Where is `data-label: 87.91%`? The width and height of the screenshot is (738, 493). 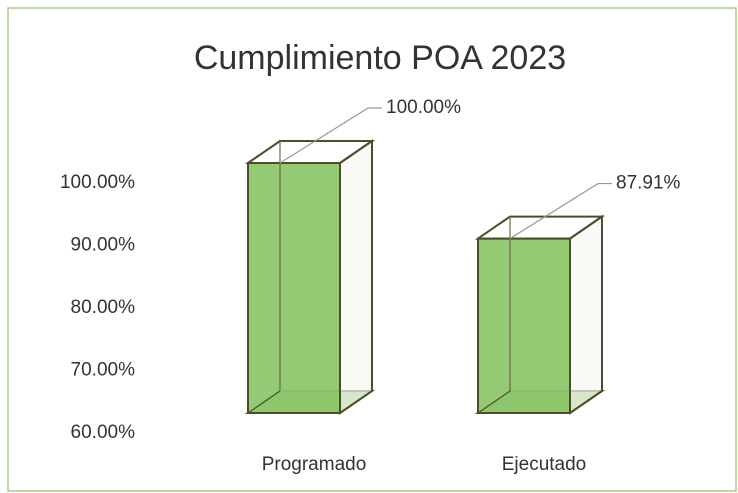 data-label: 87.91% is located at coordinates (648, 183).